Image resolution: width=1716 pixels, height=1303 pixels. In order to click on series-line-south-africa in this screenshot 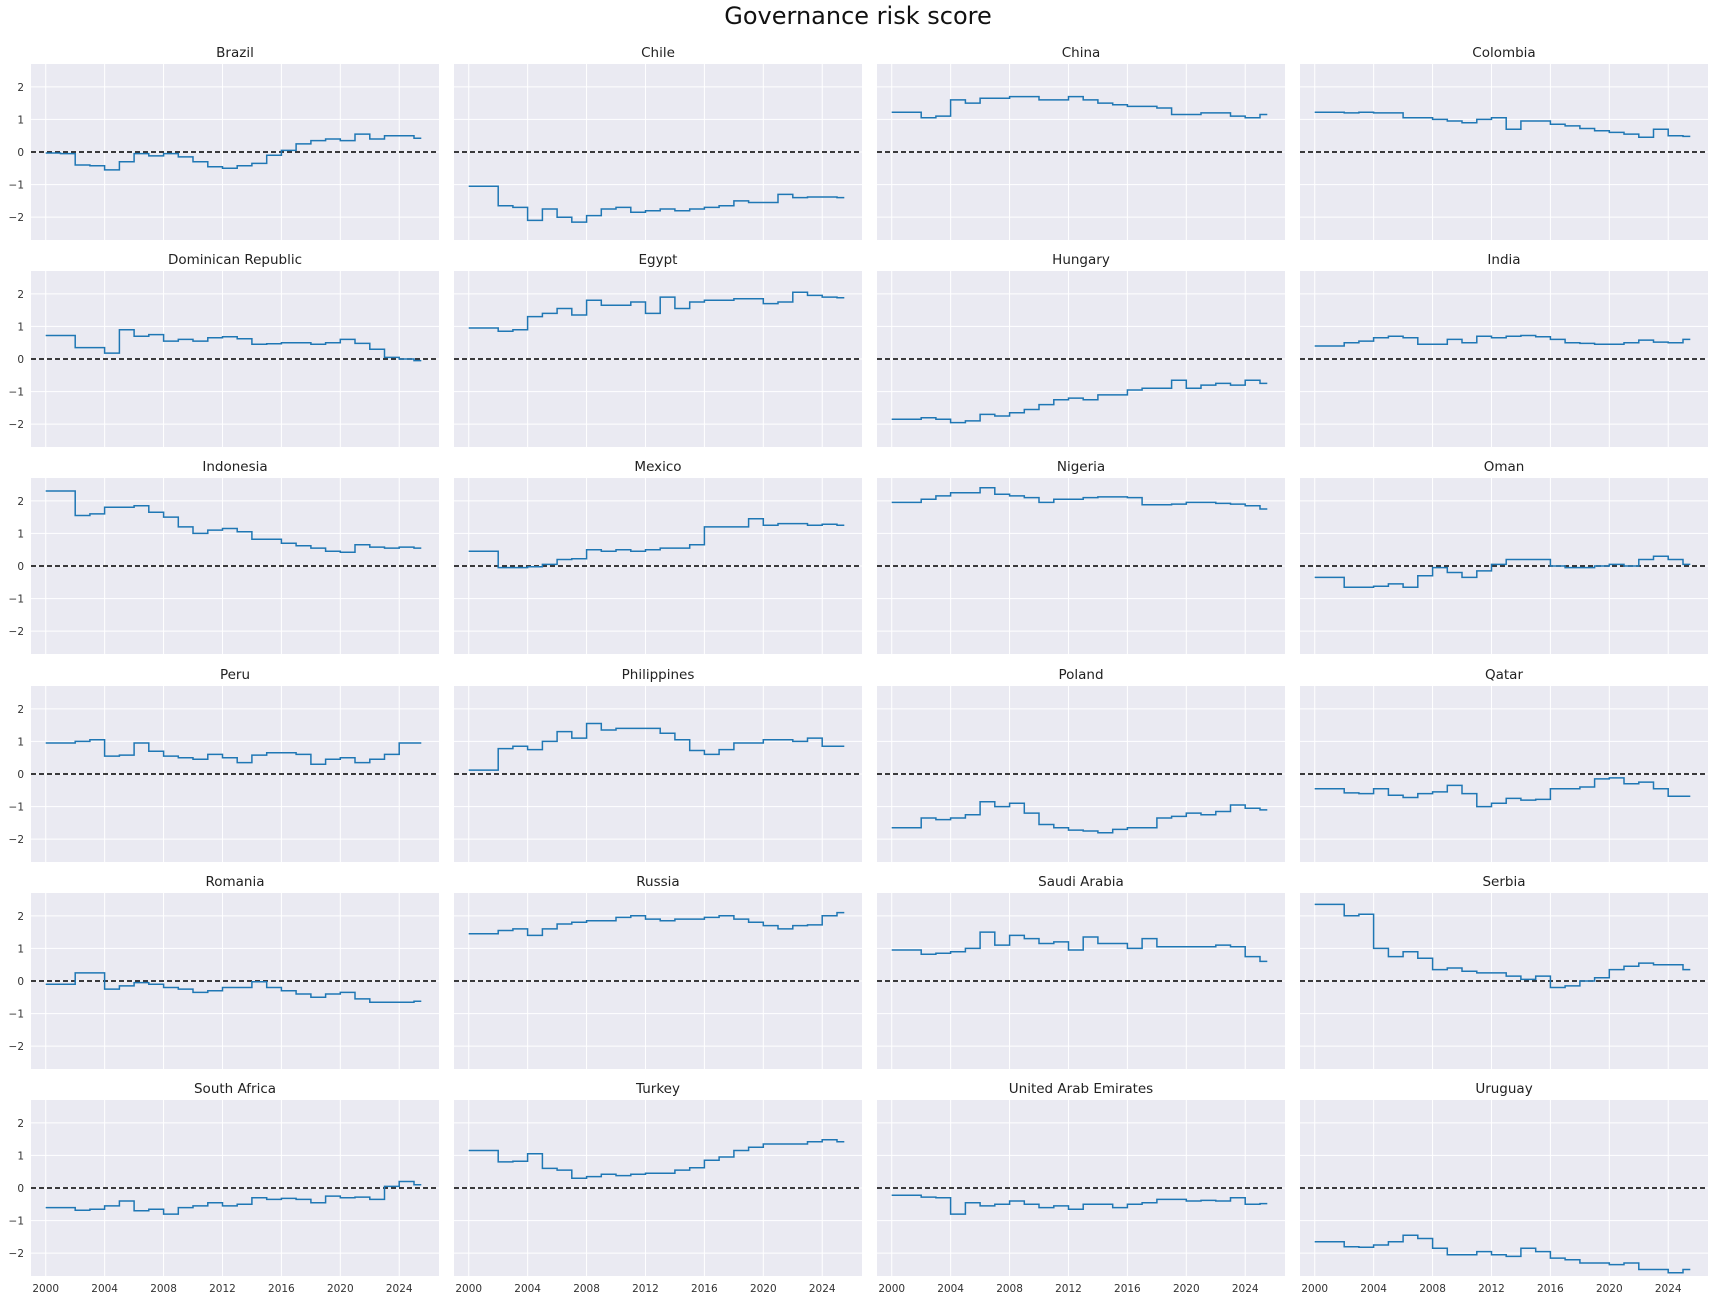, I will do `click(233, 1197)`.